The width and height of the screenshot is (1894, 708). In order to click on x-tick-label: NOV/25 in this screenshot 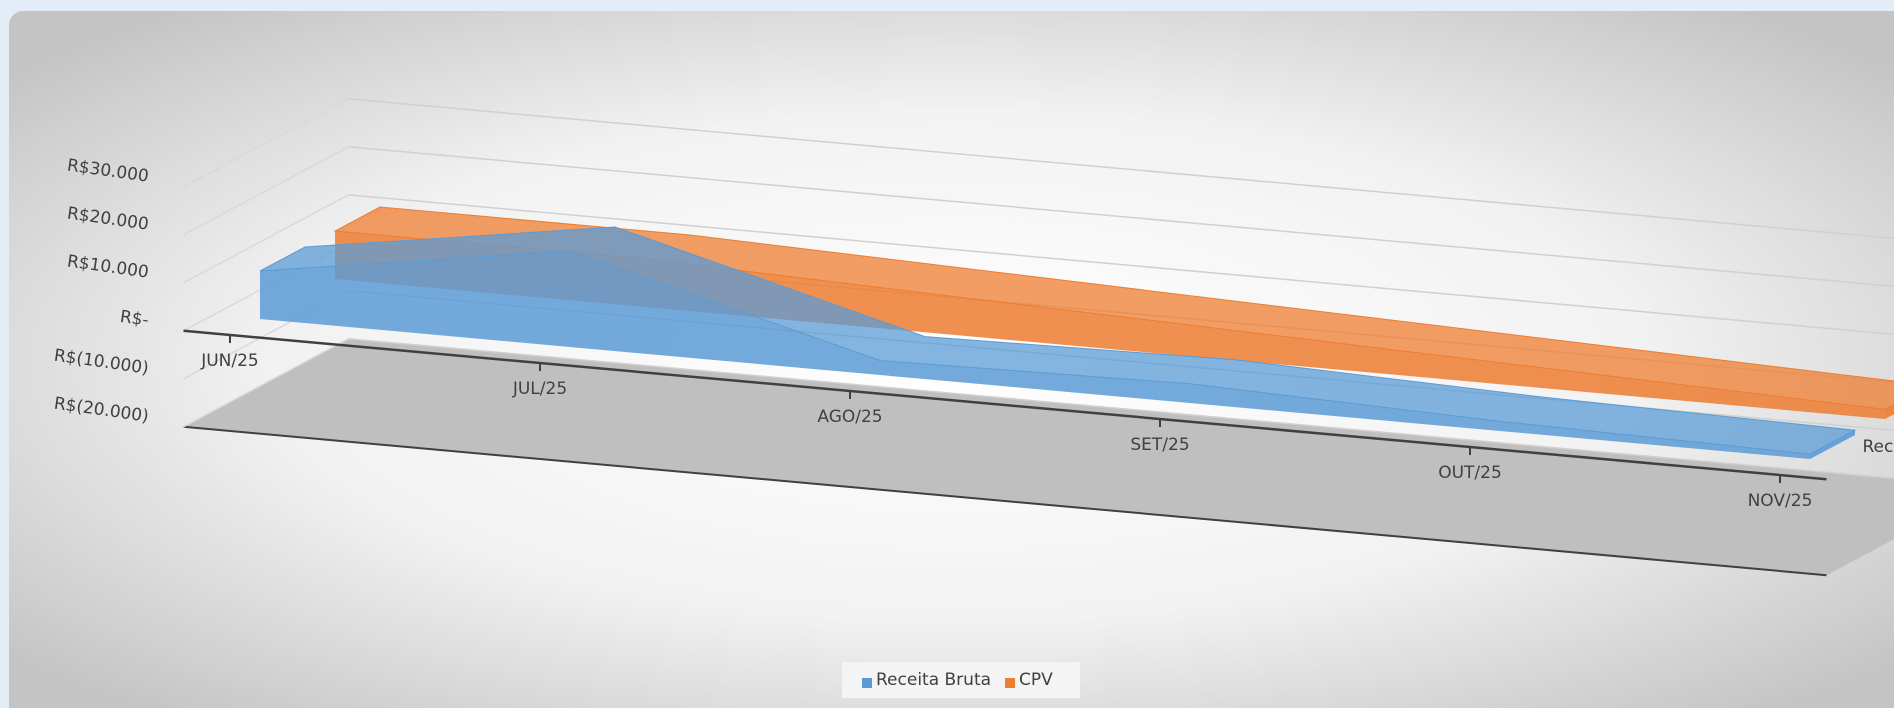, I will do `click(1780, 501)`.